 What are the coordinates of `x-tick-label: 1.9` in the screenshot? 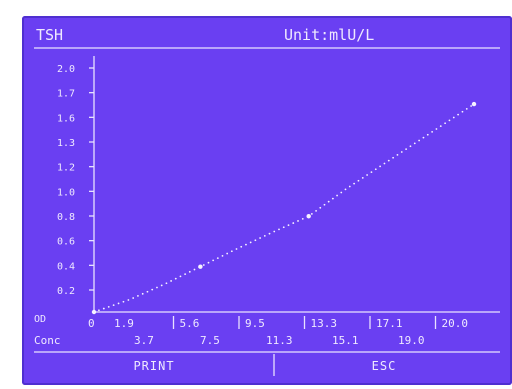 It's located at (124, 323).